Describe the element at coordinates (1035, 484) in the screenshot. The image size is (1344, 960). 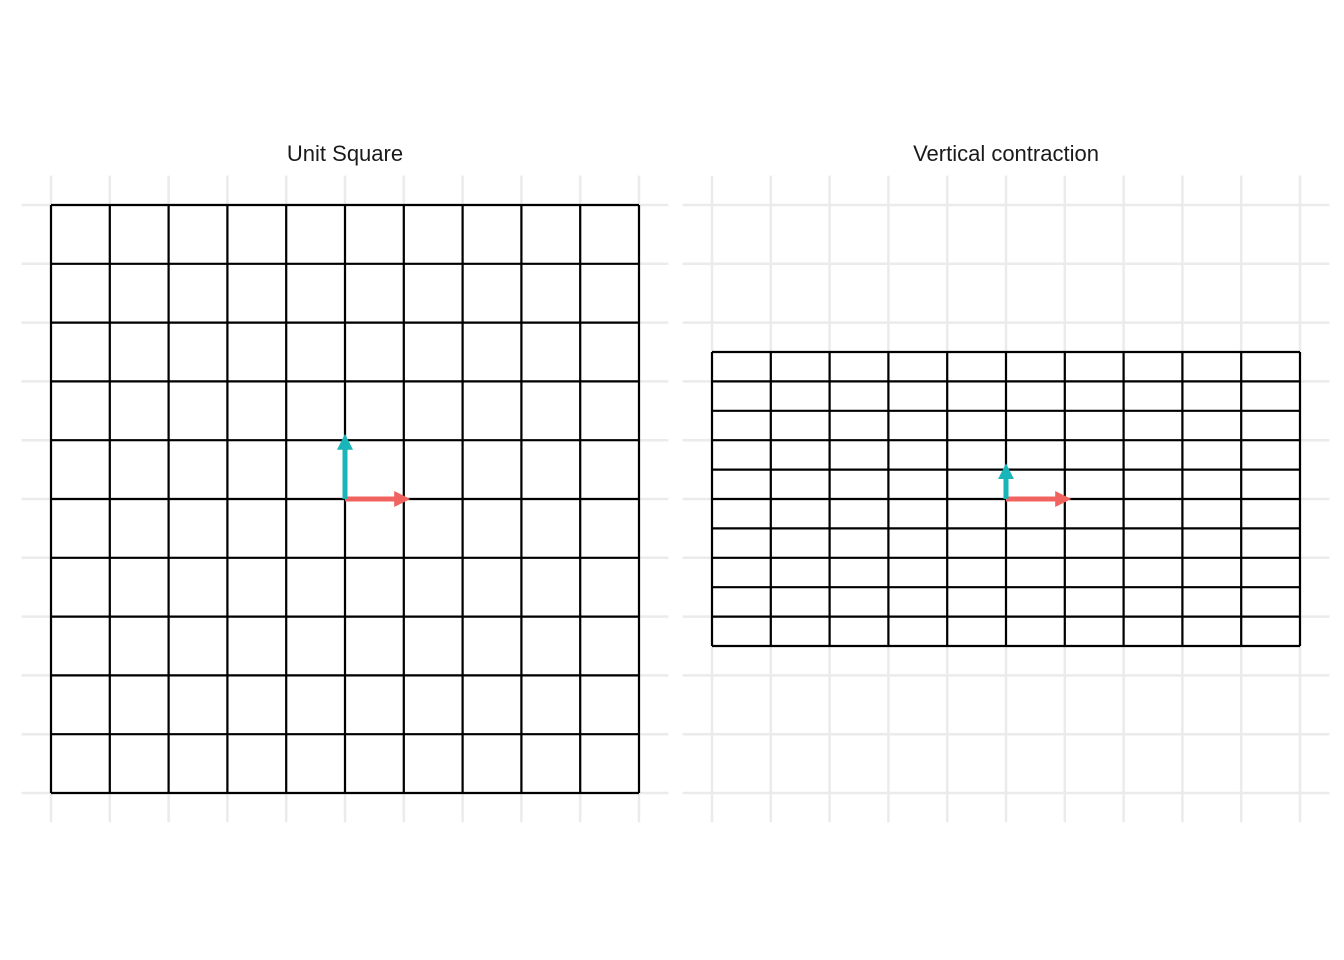
I see `panel-right-basis-vectors` at that location.